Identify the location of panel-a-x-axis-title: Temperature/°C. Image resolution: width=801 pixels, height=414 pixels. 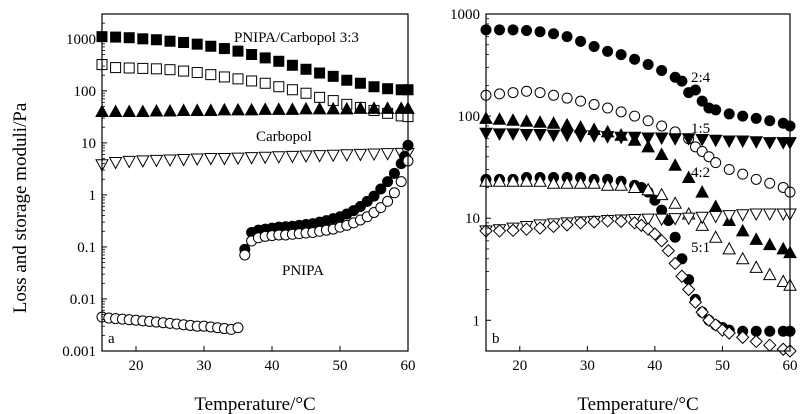
(254, 404).